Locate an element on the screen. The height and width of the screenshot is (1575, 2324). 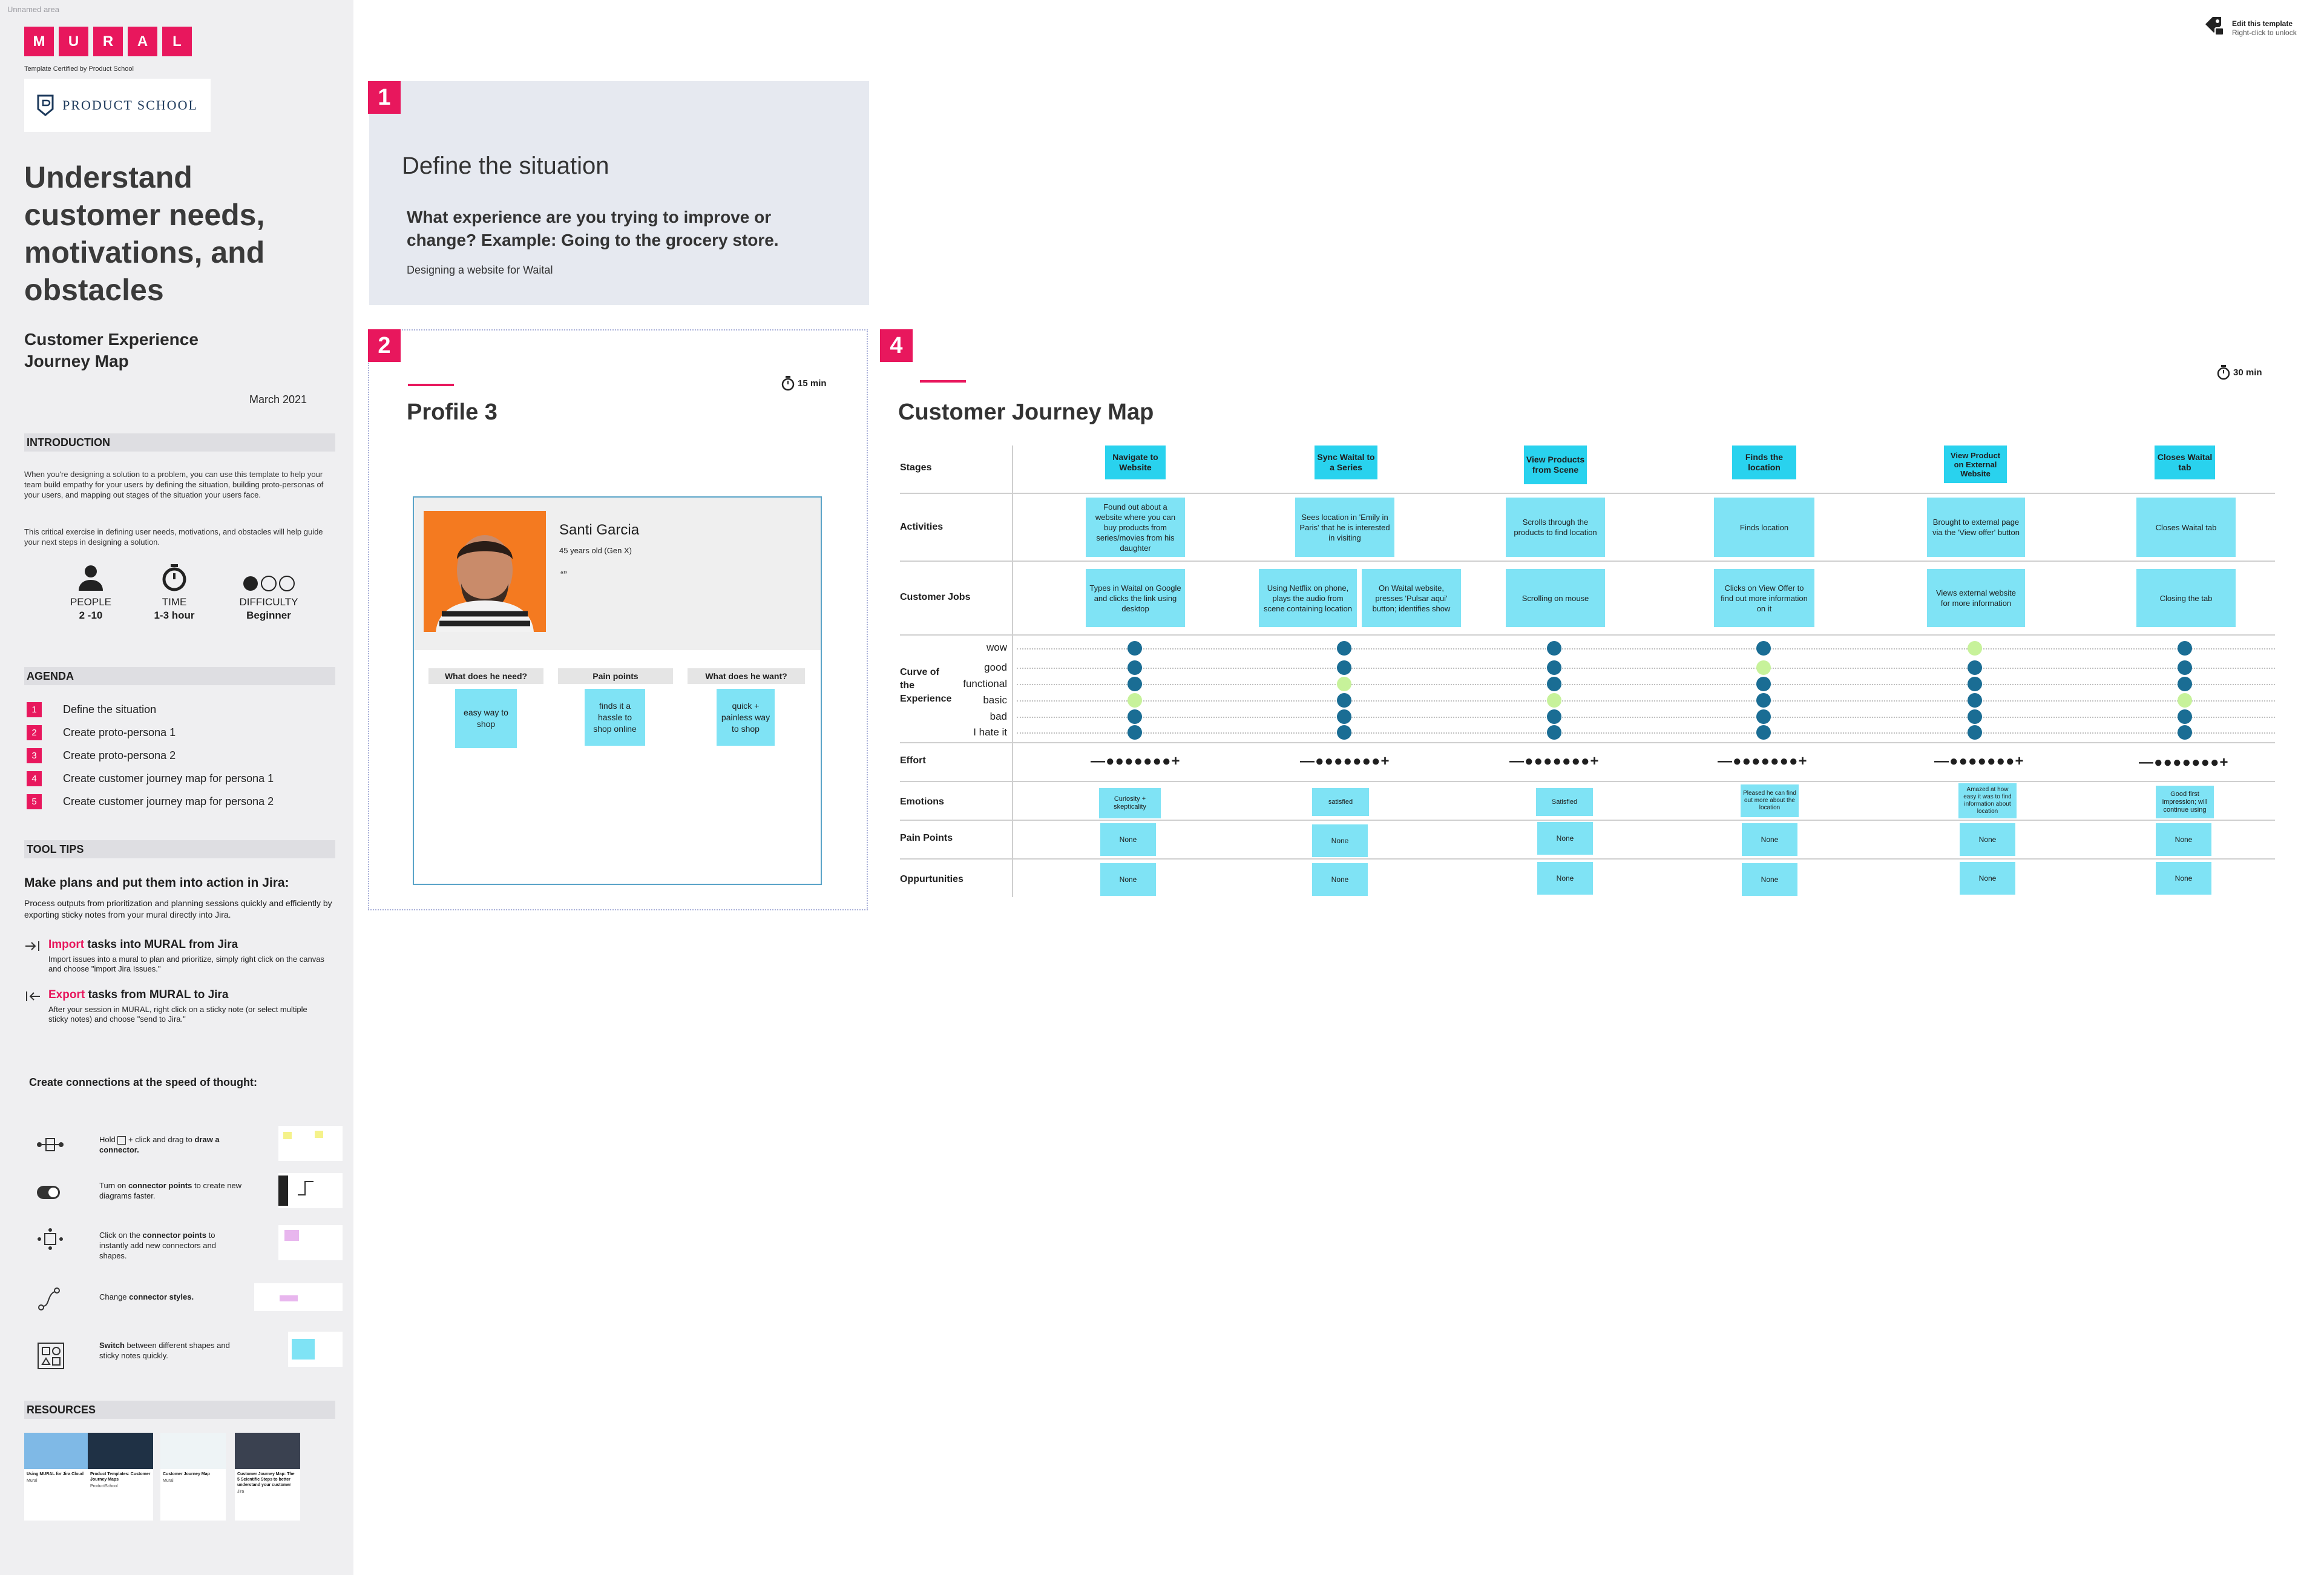
job-sticky: Scrolling on mouse is located at coordinates (1555, 598).